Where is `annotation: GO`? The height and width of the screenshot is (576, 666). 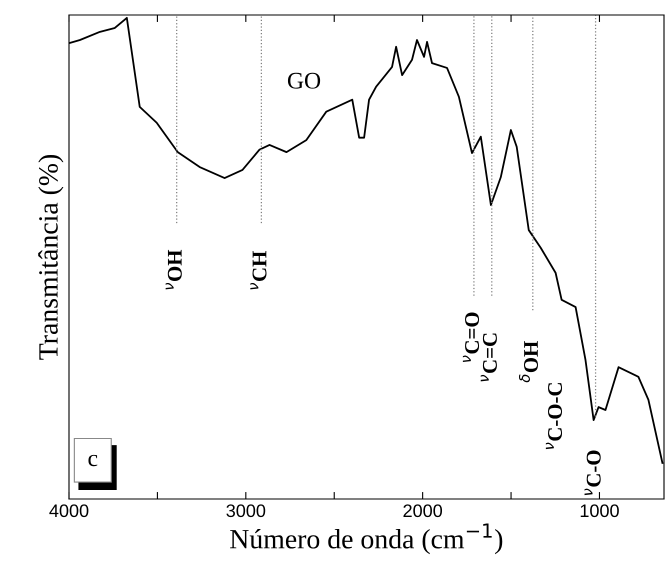
annotation: GO is located at coordinates (304, 80).